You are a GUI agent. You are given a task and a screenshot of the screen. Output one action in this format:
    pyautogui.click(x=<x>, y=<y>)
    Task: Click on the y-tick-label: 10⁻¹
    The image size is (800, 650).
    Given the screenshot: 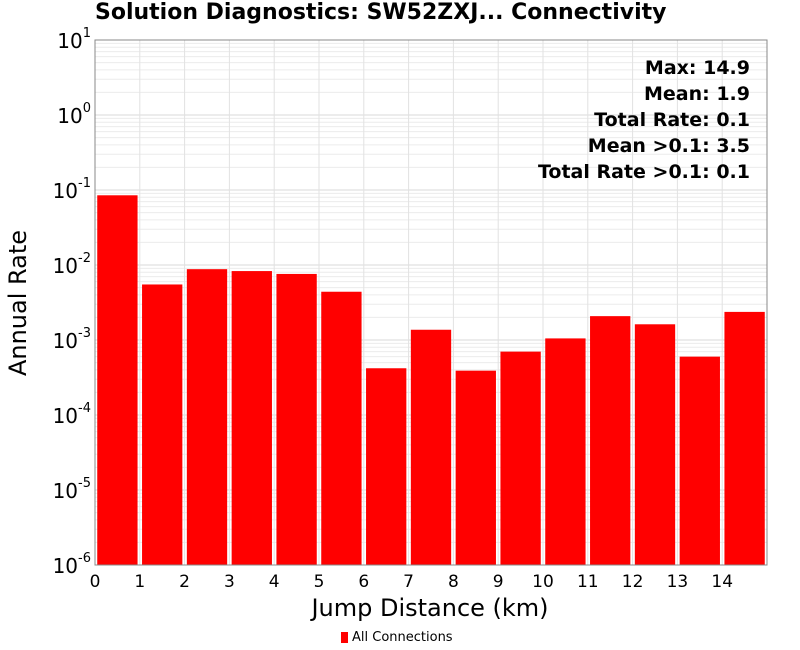 What is the action you would take?
    pyautogui.click(x=72, y=189)
    